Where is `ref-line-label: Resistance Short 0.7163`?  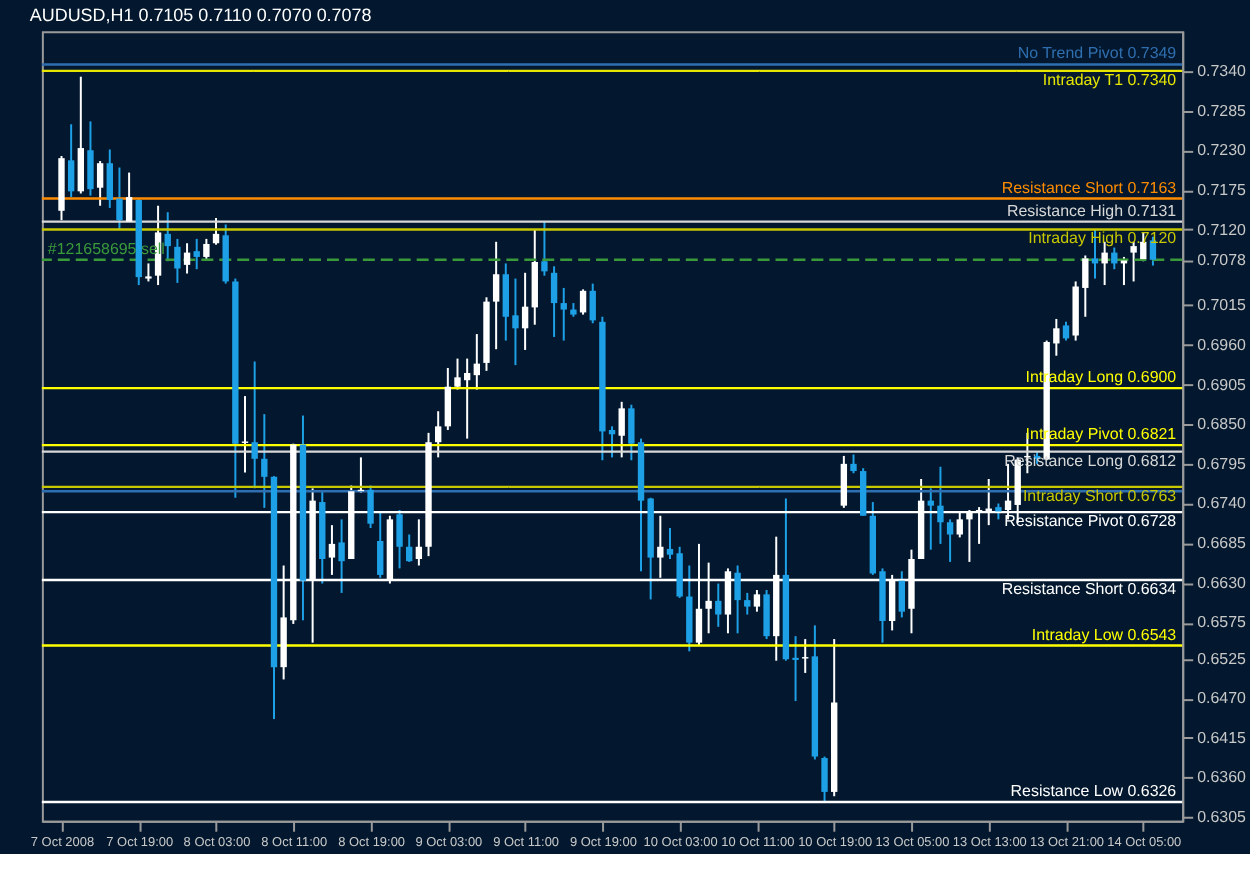 ref-line-label: Resistance Short 0.7163 is located at coordinates (1089, 187).